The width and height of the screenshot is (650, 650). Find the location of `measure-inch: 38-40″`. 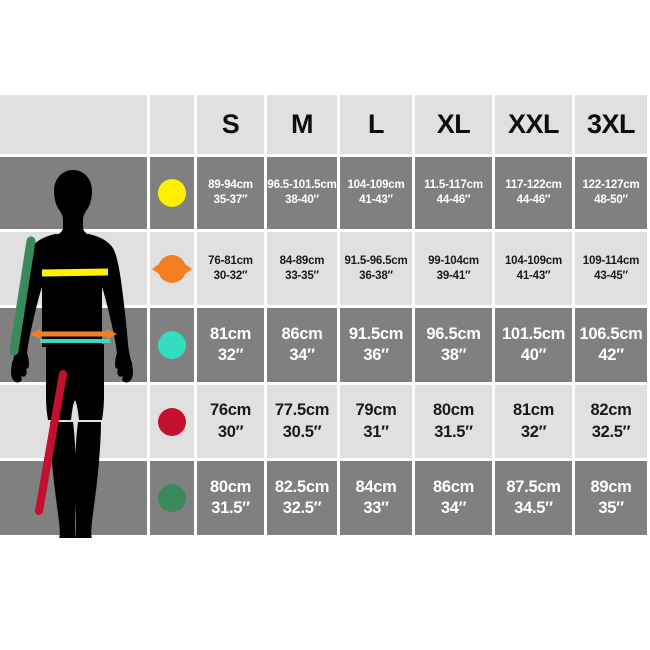

measure-inch: 38-40″ is located at coordinates (302, 200).